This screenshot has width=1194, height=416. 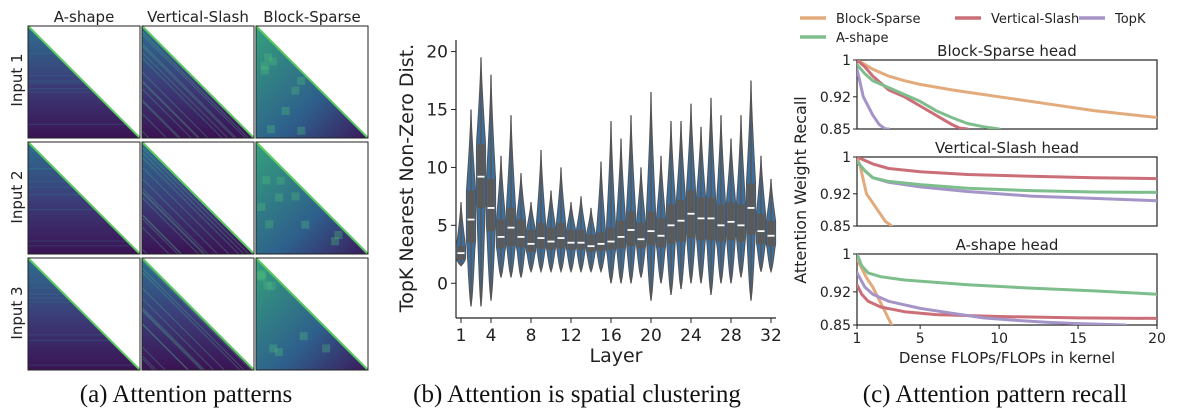 What do you see at coordinates (577, 394) in the screenshot?
I see `caption-b: (b) Attention is spatial clustering` at bounding box center [577, 394].